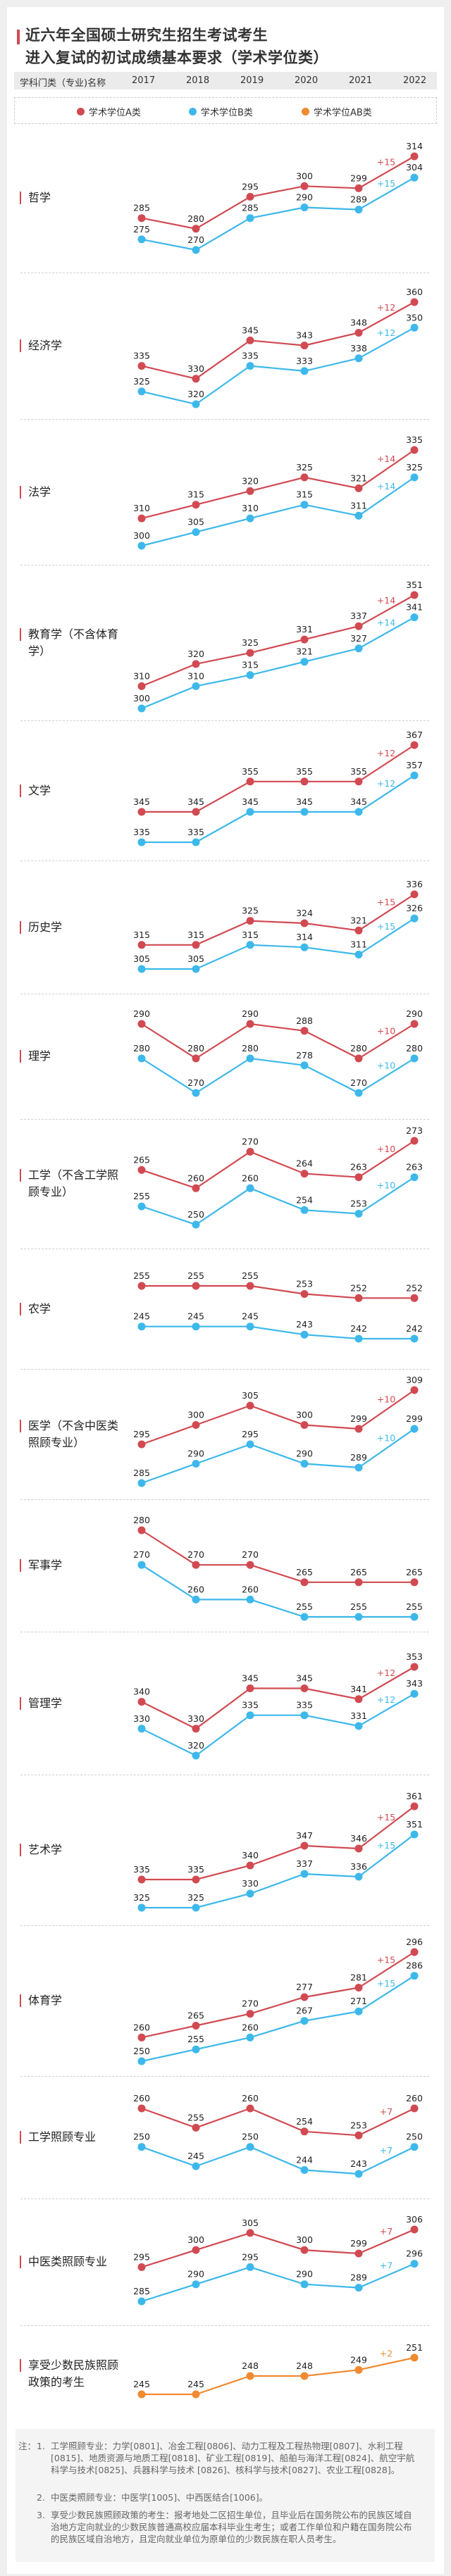  I want to click on panel-label: 理学, so click(39, 1056).